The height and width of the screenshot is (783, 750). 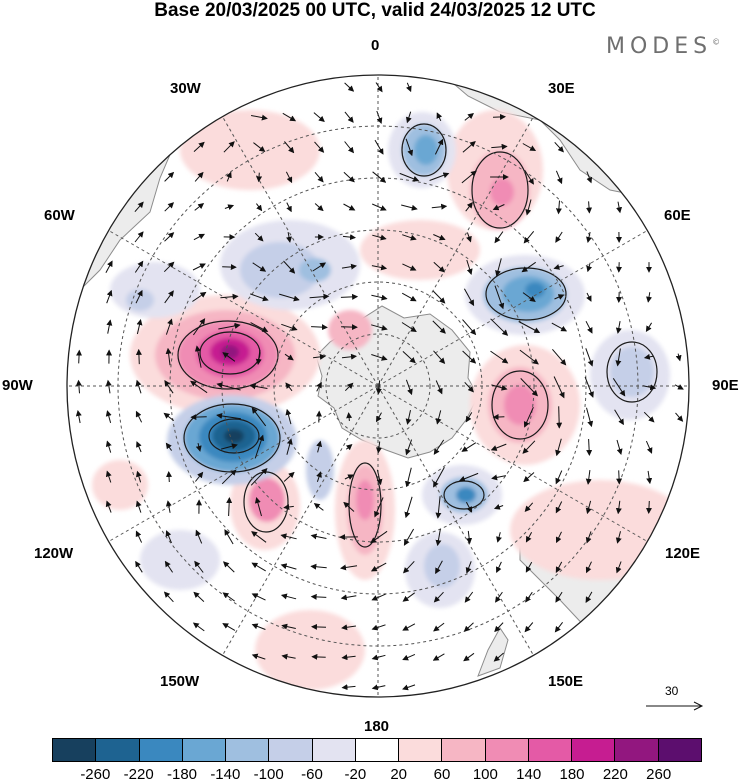 What do you see at coordinates (659, 774) in the screenshot?
I see `colorbar-tick-label: 260` at bounding box center [659, 774].